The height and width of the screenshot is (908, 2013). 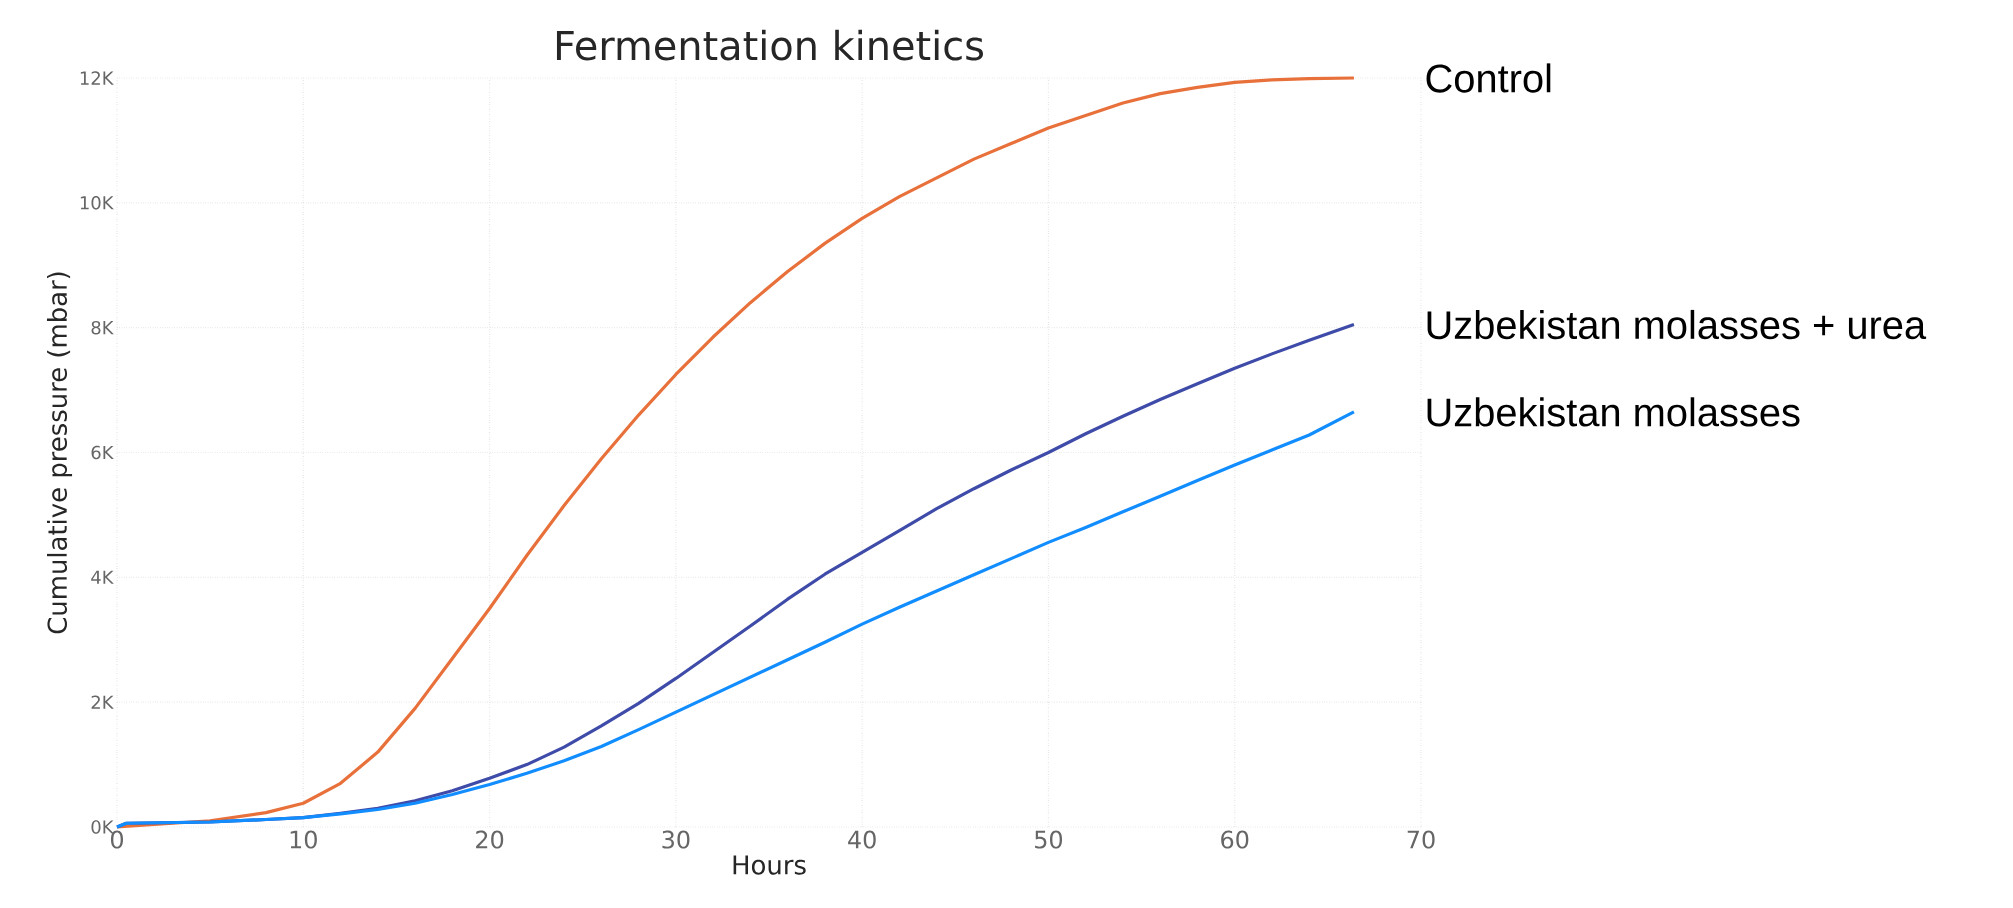 What do you see at coordinates (769, 45) in the screenshot?
I see `chart-title: Fermentation kinetics` at bounding box center [769, 45].